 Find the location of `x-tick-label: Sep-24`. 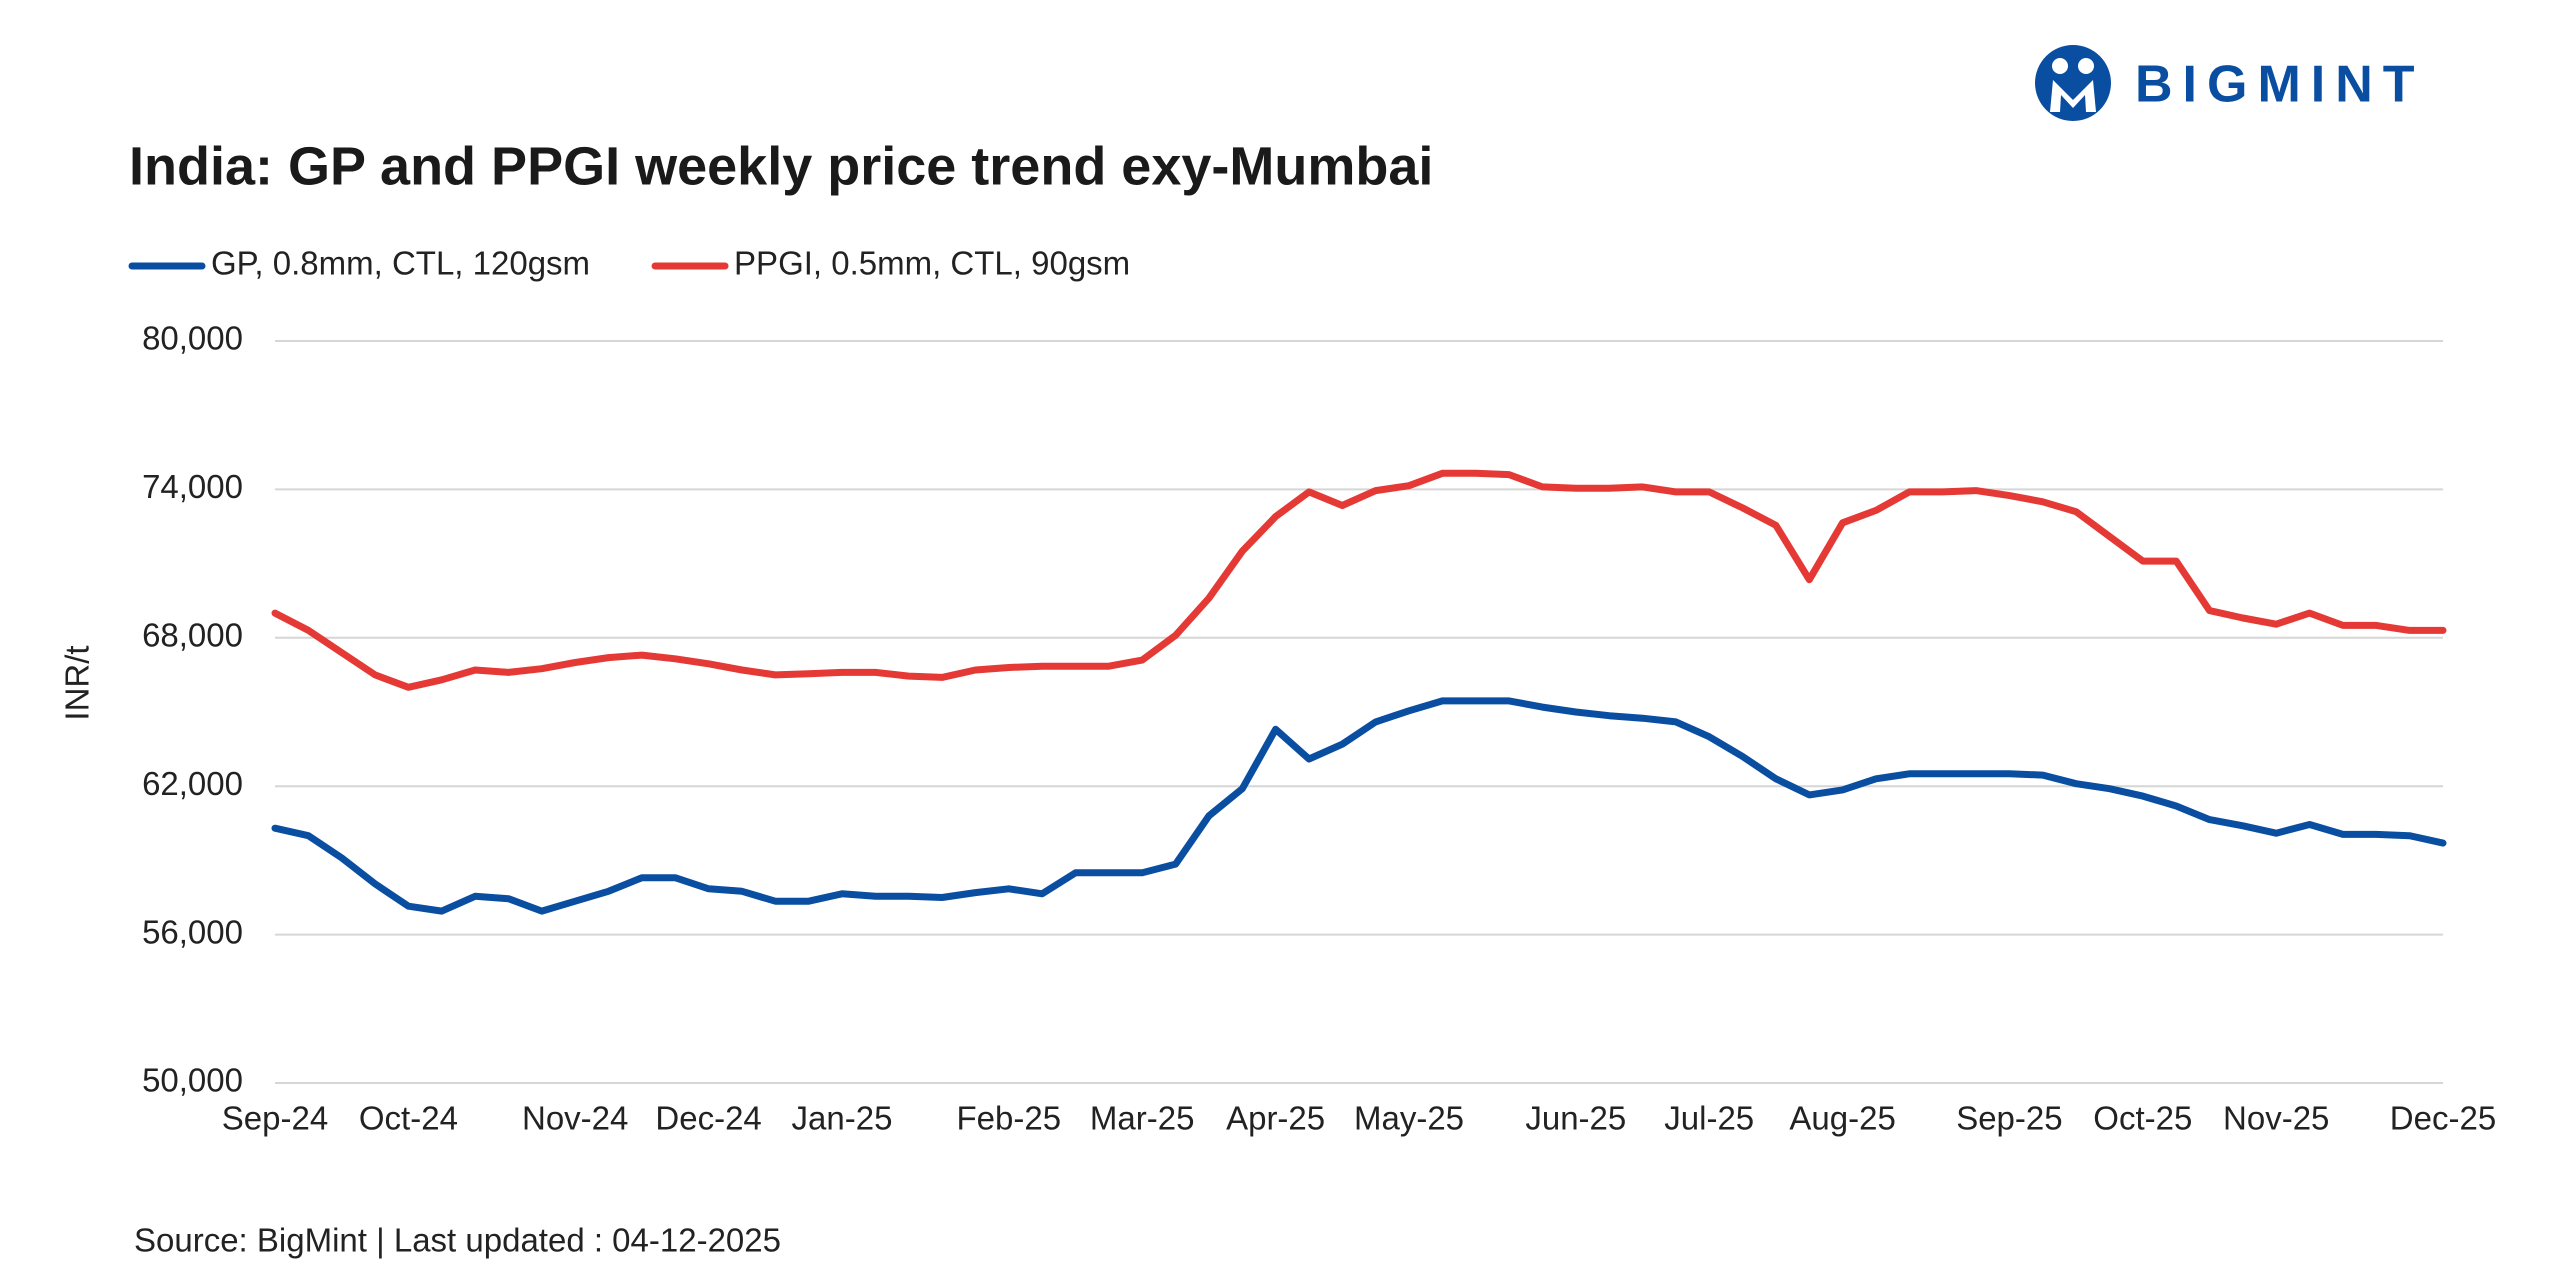

x-tick-label: Sep-24 is located at coordinates (275, 1118).